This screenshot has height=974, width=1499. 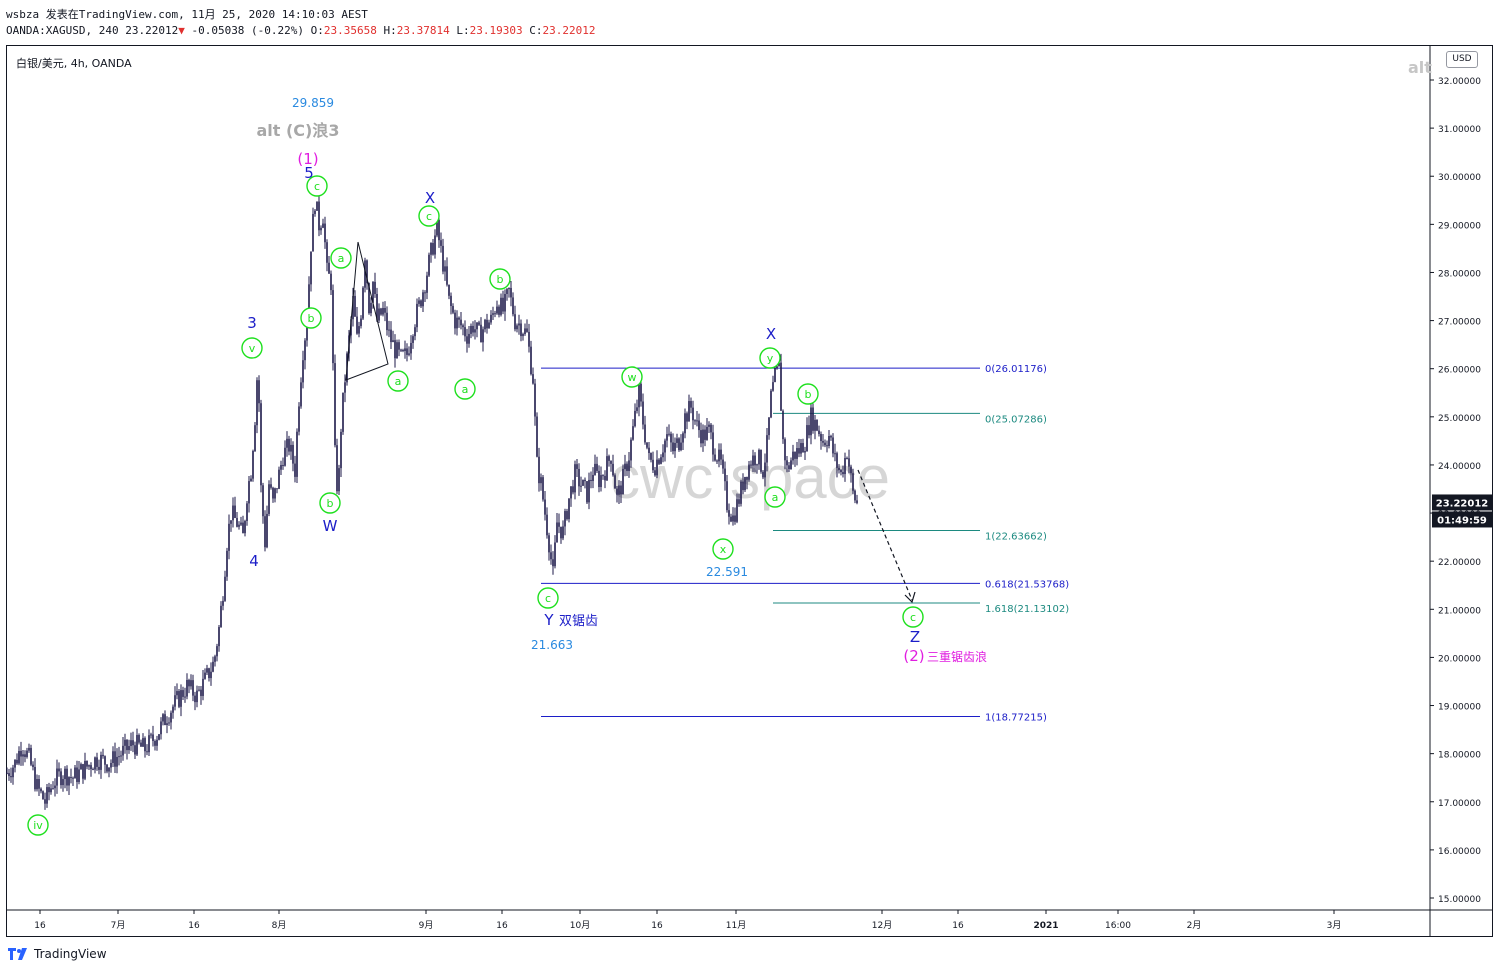 I want to click on last-value: 23.22012, so click(x=152, y=30).